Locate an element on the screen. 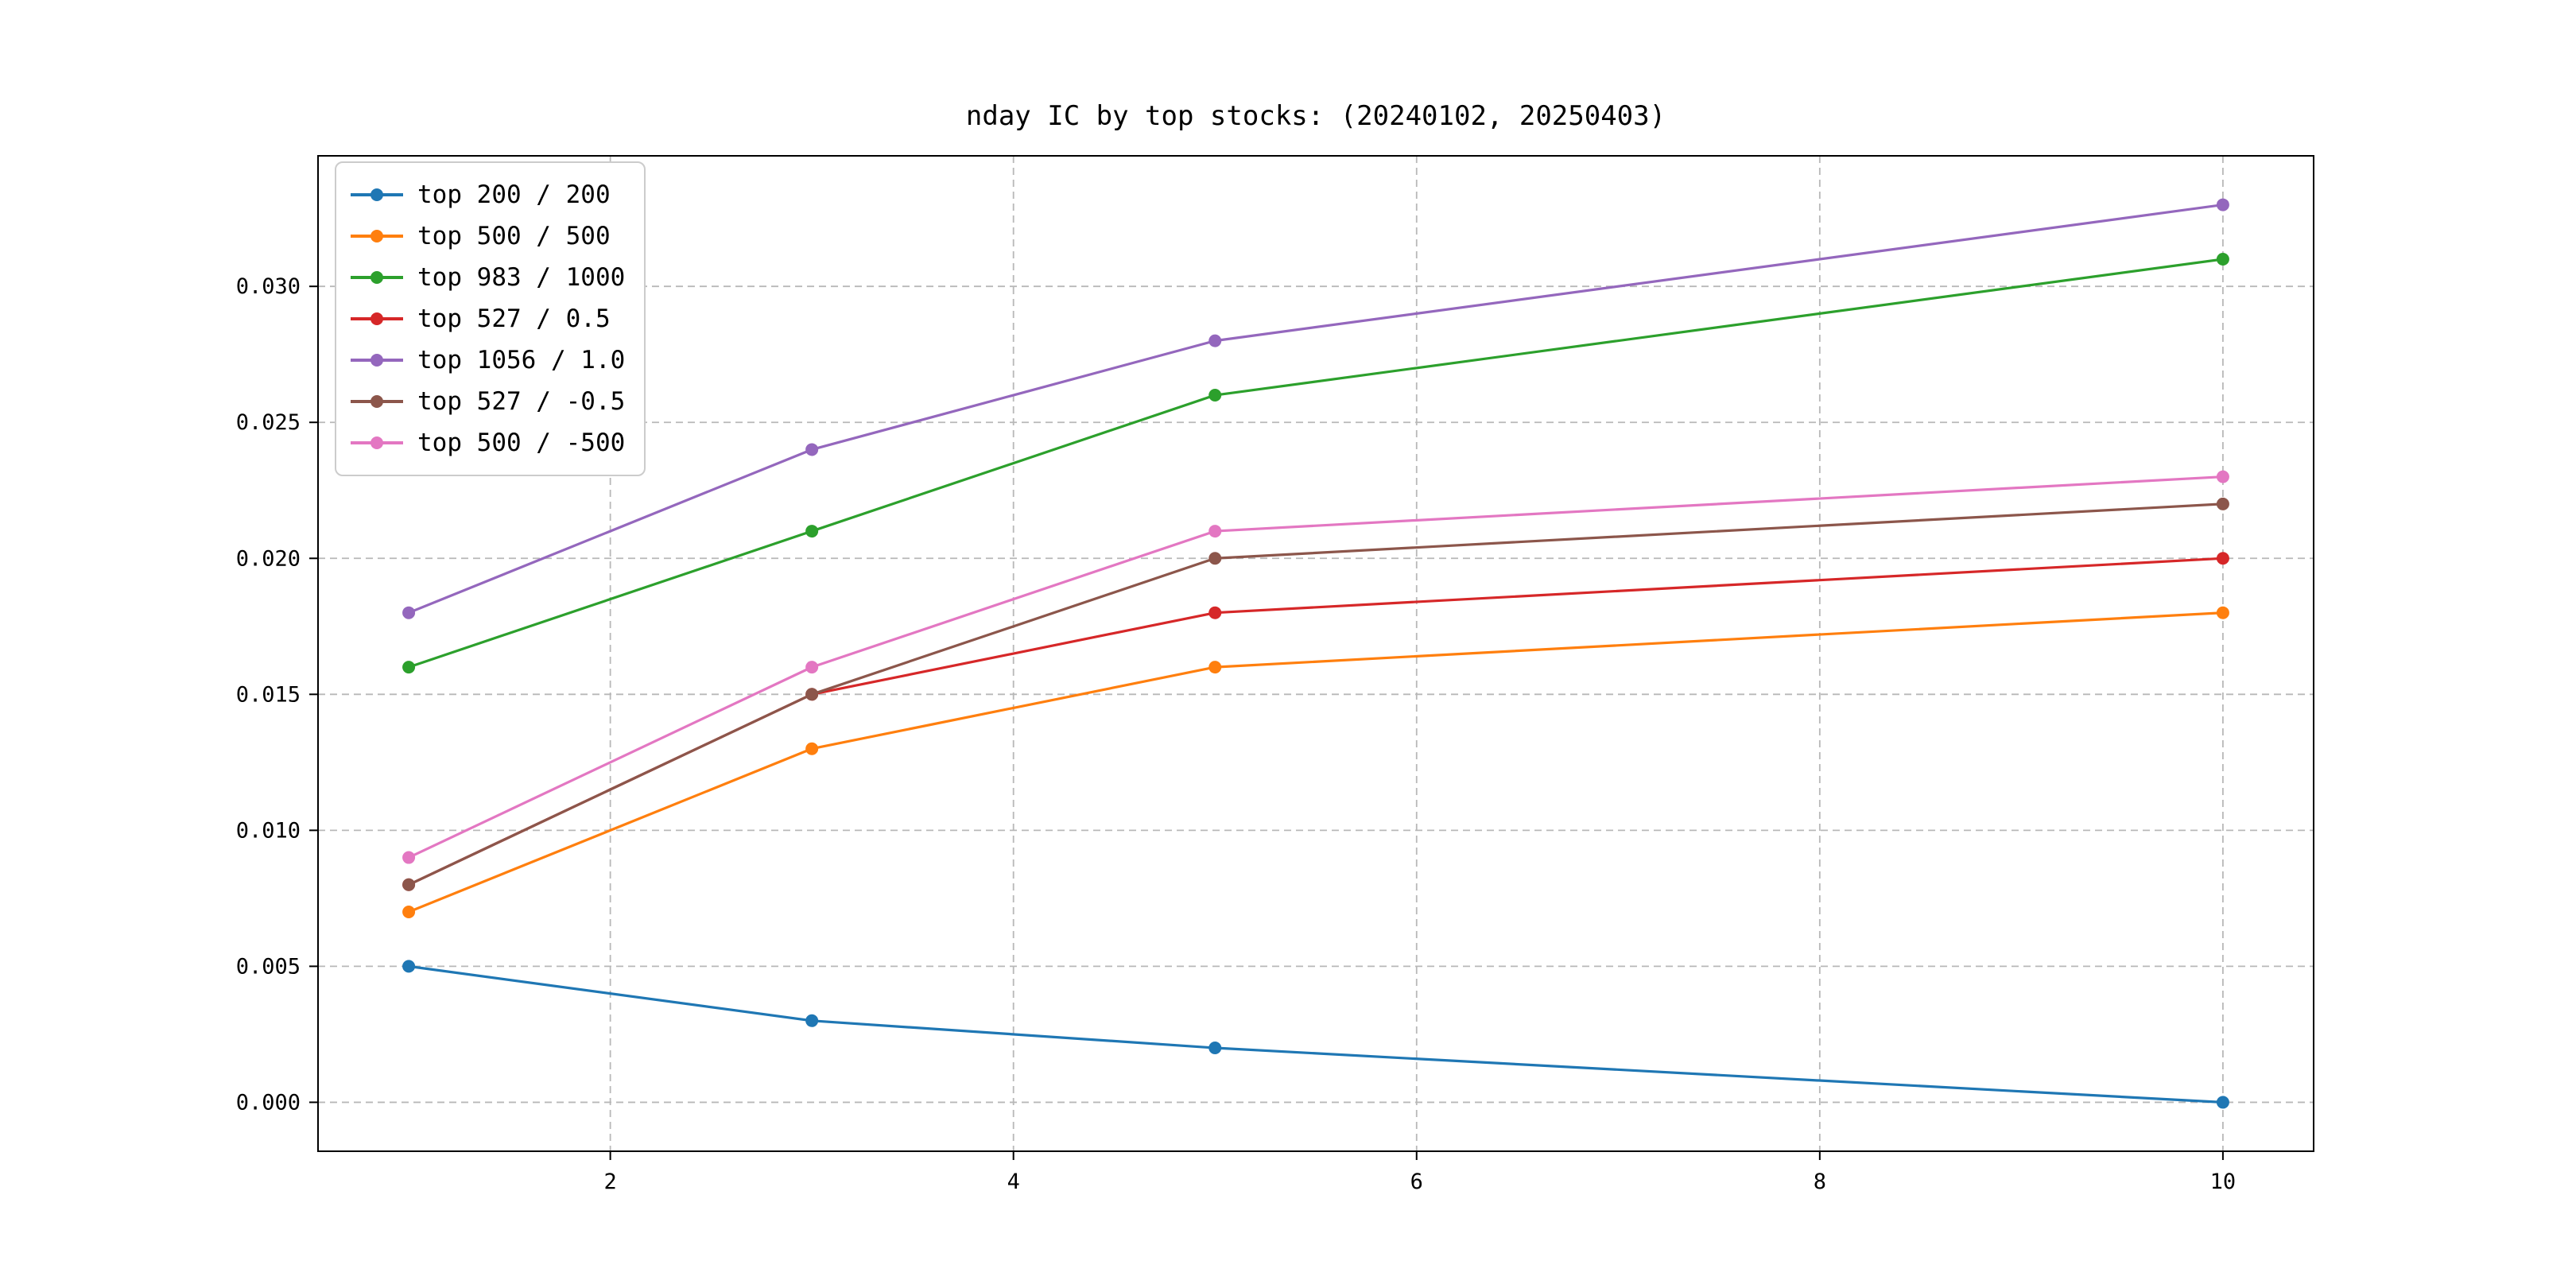  legend-item-top-1056-1-0: top 1056 / 1.0 is located at coordinates (488, 360).